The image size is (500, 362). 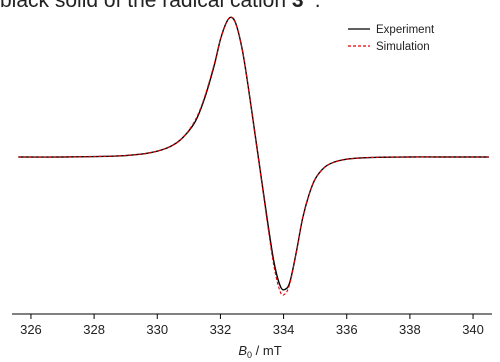 What do you see at coordinates (403, 47) in the screenshot?
I see `legend-label-simulation: Simulation` at bounding box center [403, 47].